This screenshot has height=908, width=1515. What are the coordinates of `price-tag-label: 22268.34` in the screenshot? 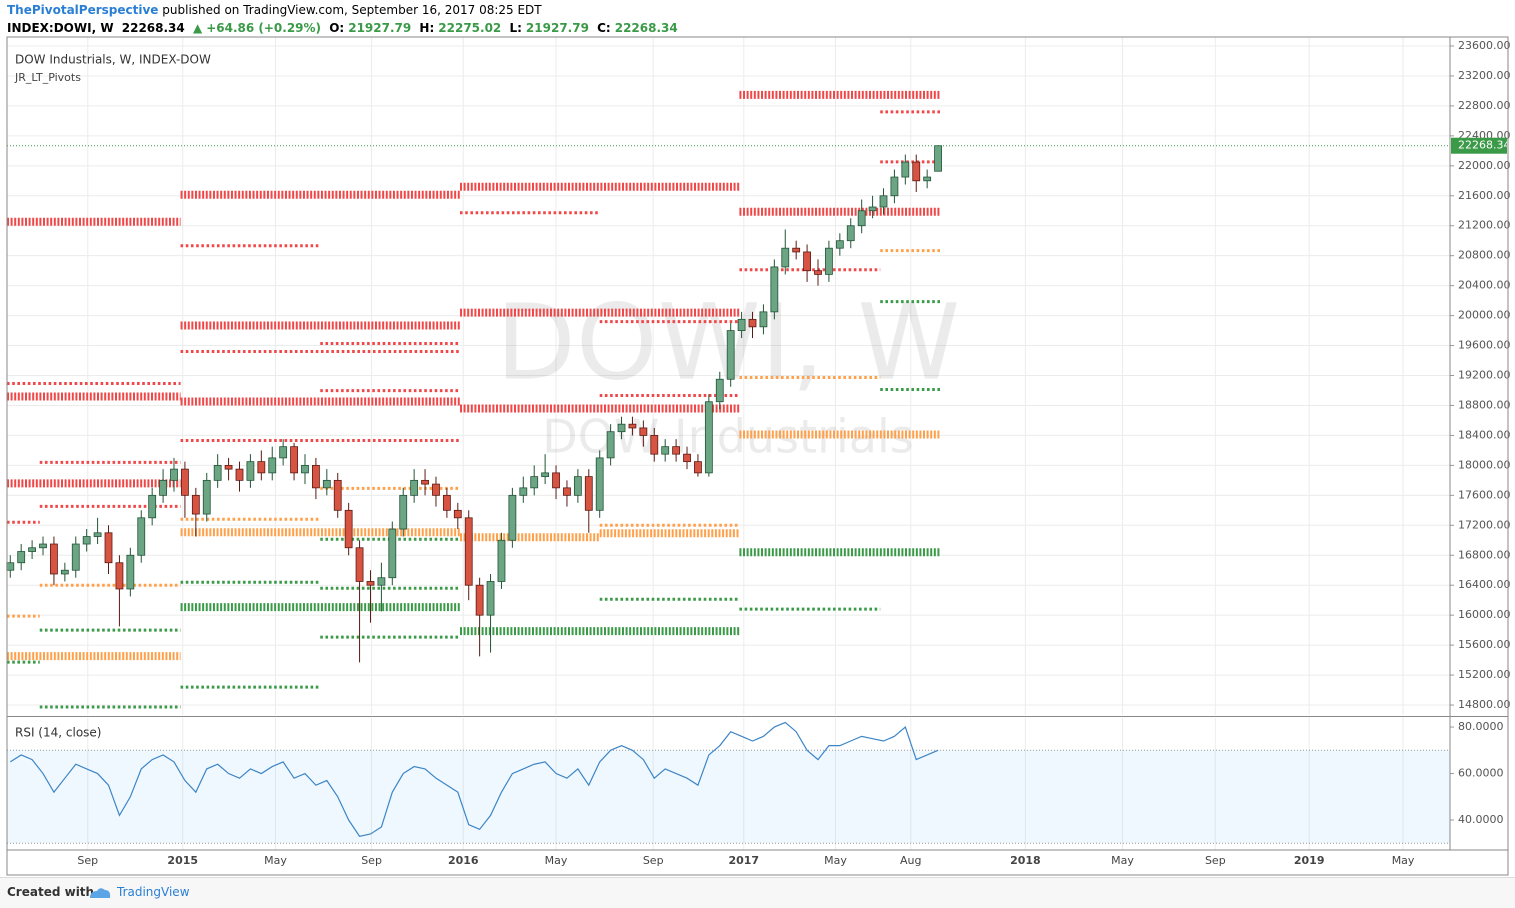 It's located at (1484, 145).